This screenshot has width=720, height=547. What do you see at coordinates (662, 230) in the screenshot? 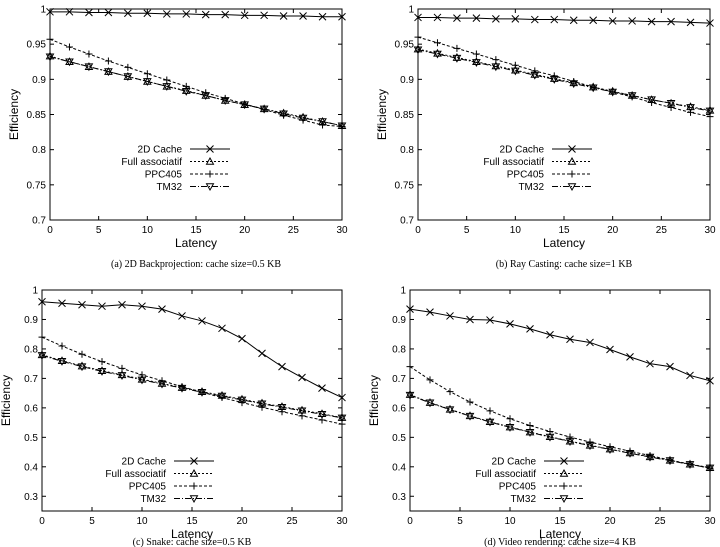
I see `x-tick-label: 25` at bounding box center [662, 230].